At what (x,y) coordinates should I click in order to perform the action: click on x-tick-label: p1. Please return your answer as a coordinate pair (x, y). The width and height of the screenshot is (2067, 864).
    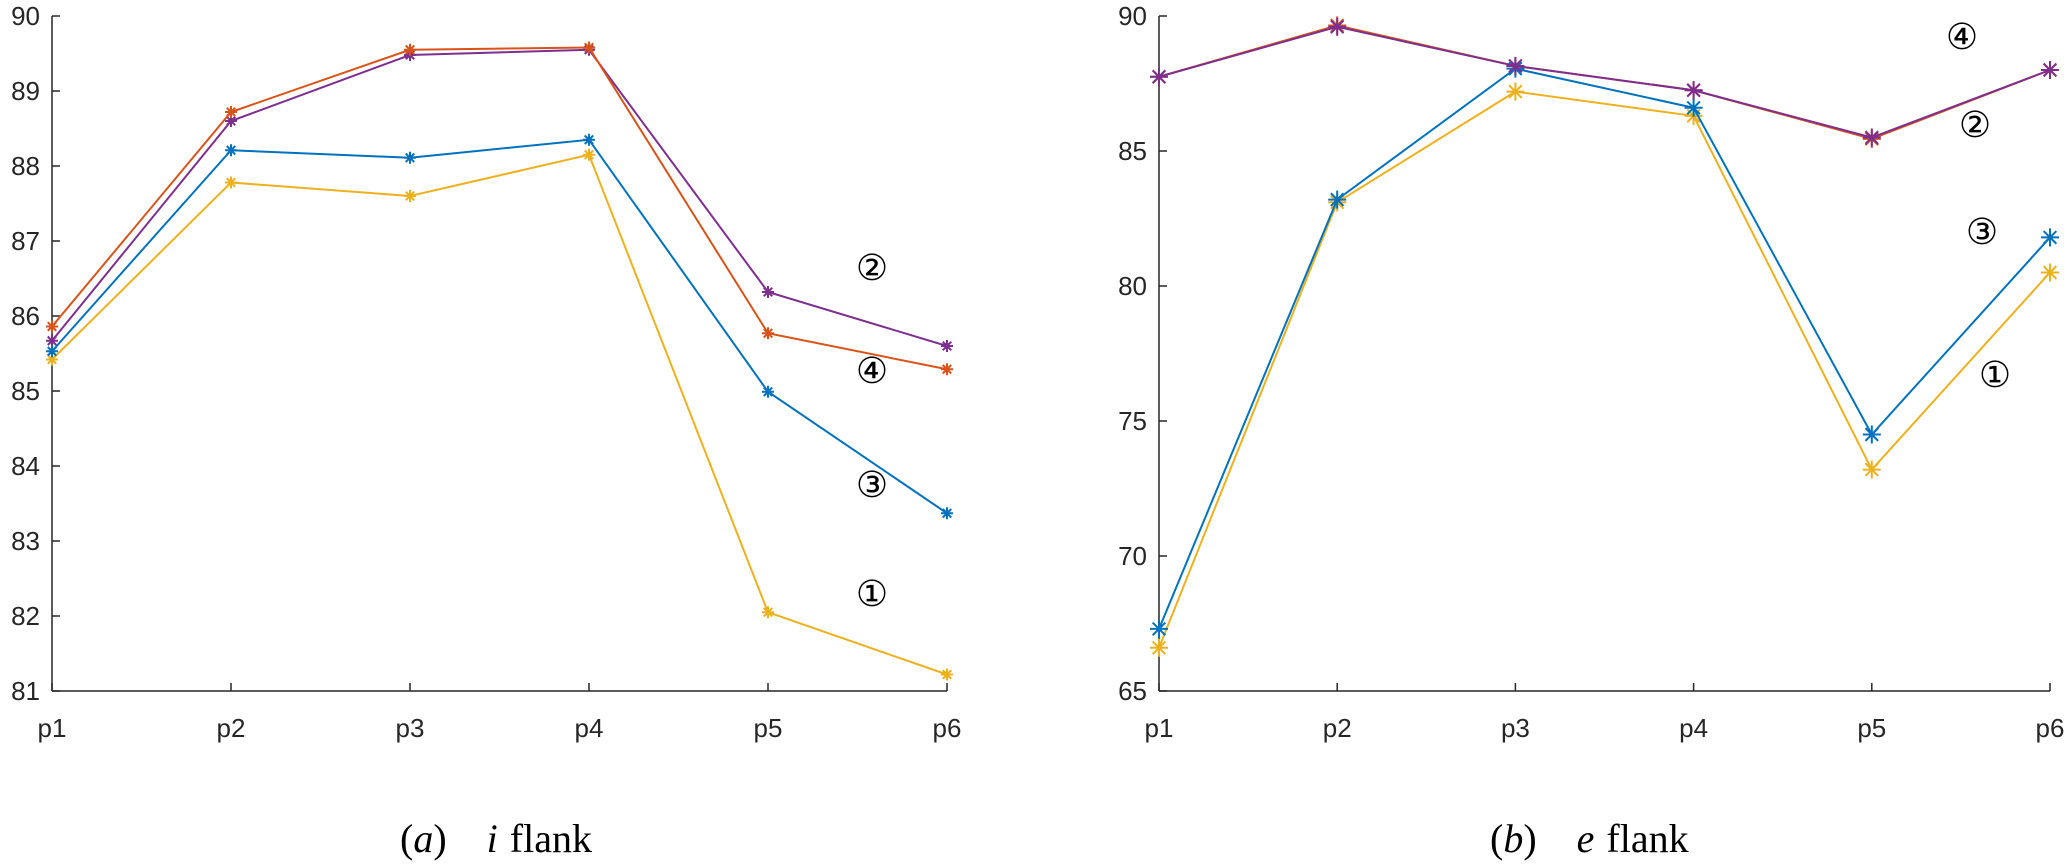
    Looking at the image, I should click on (1159, 728).